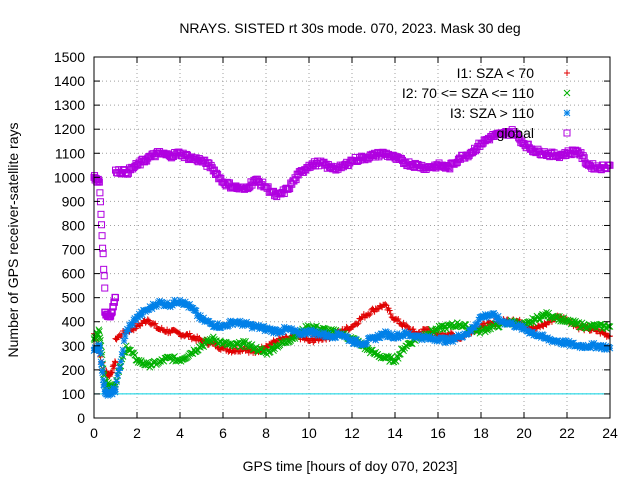 This screenshot has height=480, width=640. I want to click on y-tick-label: 400, so click(74, 322).